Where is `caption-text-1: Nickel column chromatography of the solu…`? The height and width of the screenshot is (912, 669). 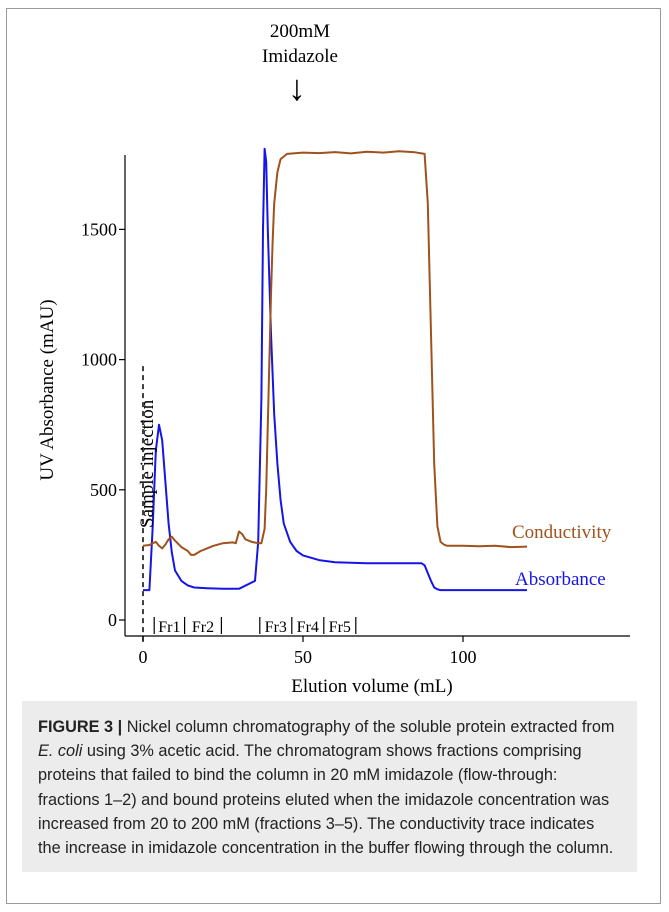 caption-text-1: Nickel column chromatography of the solu… is located at coordinates (370, 727).